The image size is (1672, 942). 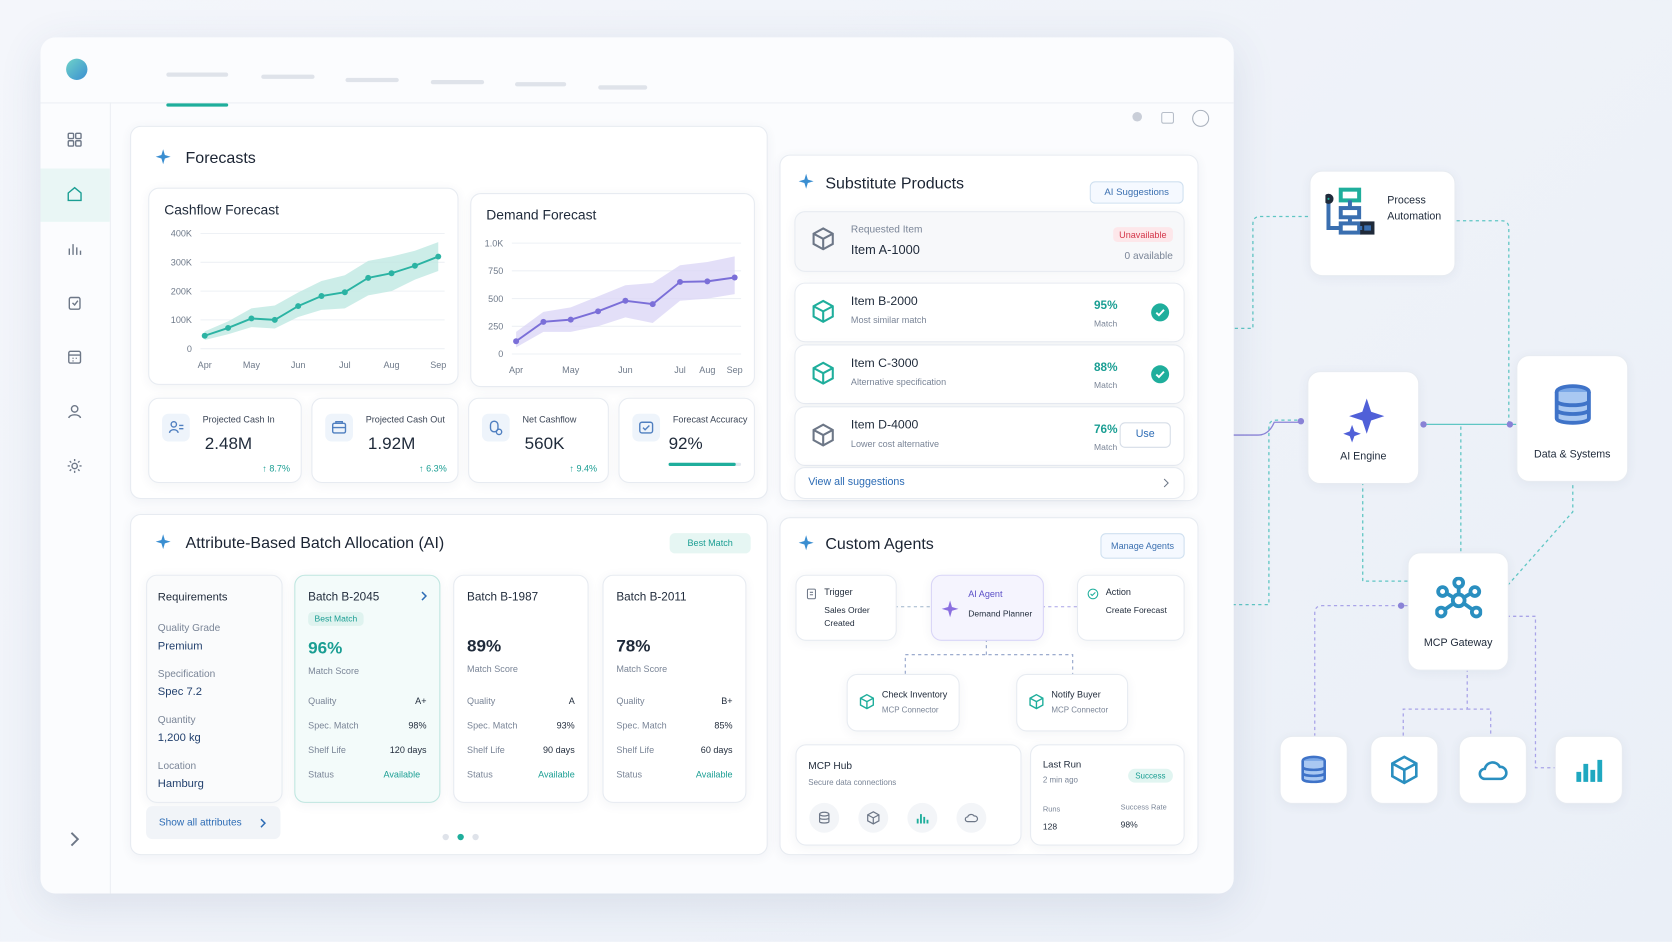 I want to click on agent-step: AI Agent Demand Planner, so click(x=987, y=607).